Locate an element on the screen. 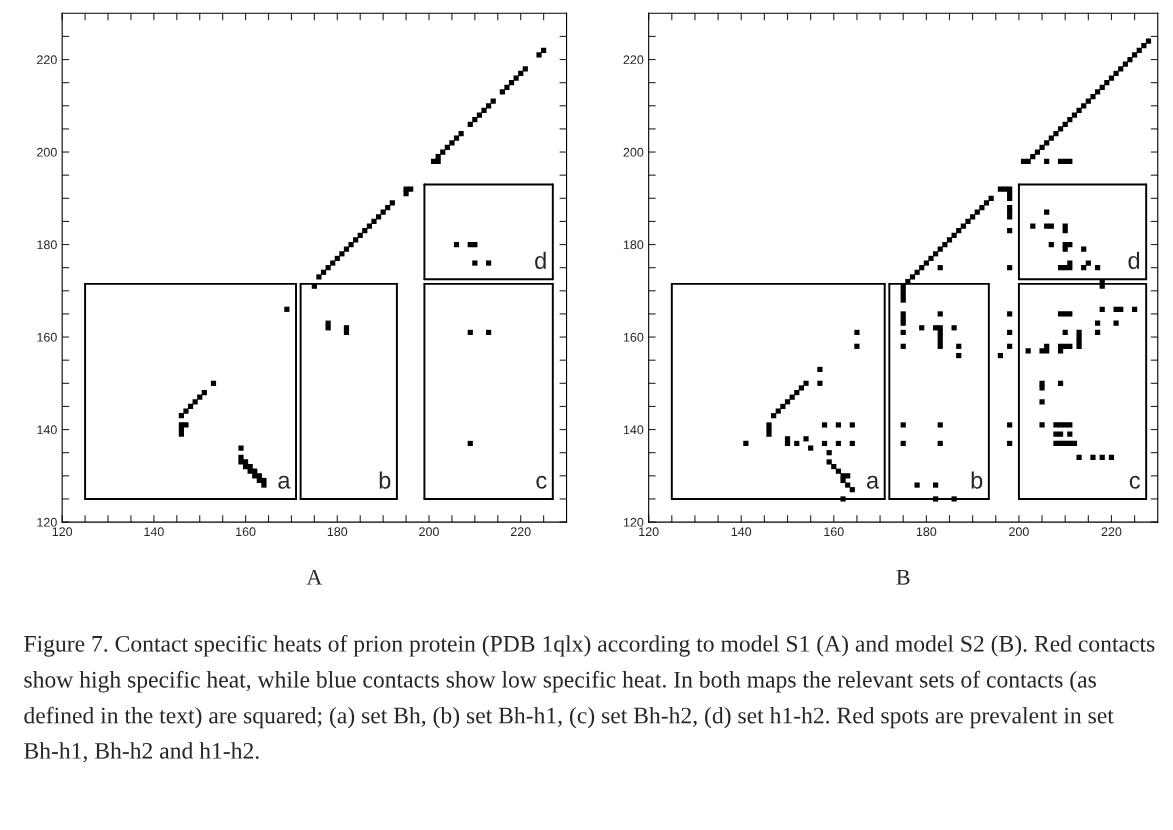  x-axis-title: B is located at coordinates (903, 577).